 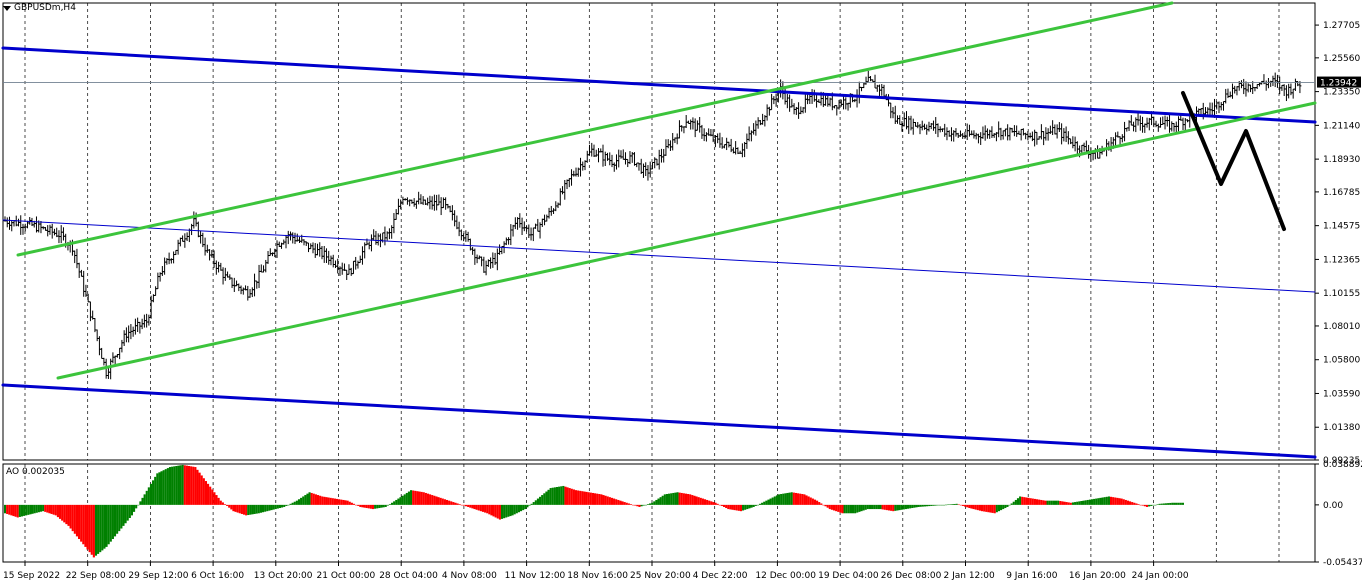 I want to click on x-tick-label: 24 Jan 00:00, so click(x=1160, y=576).